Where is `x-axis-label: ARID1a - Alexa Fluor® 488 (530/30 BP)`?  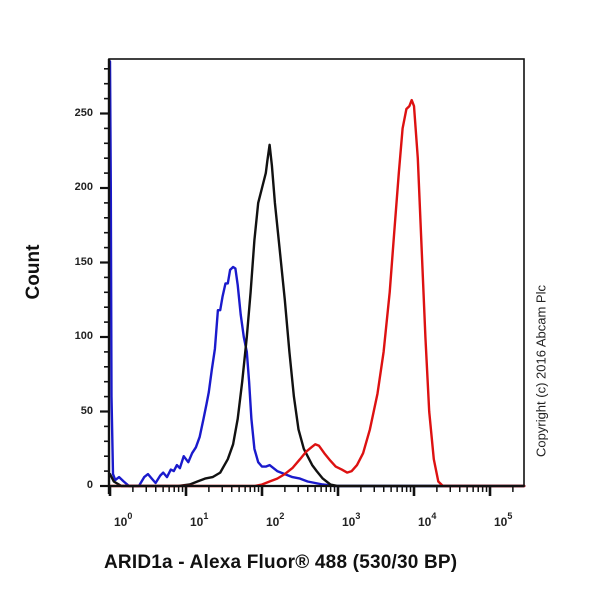
x-axis-label: ARID1a - Alexa Fluor® 488 (530/30 BP) is located at coordinates (281, 562).